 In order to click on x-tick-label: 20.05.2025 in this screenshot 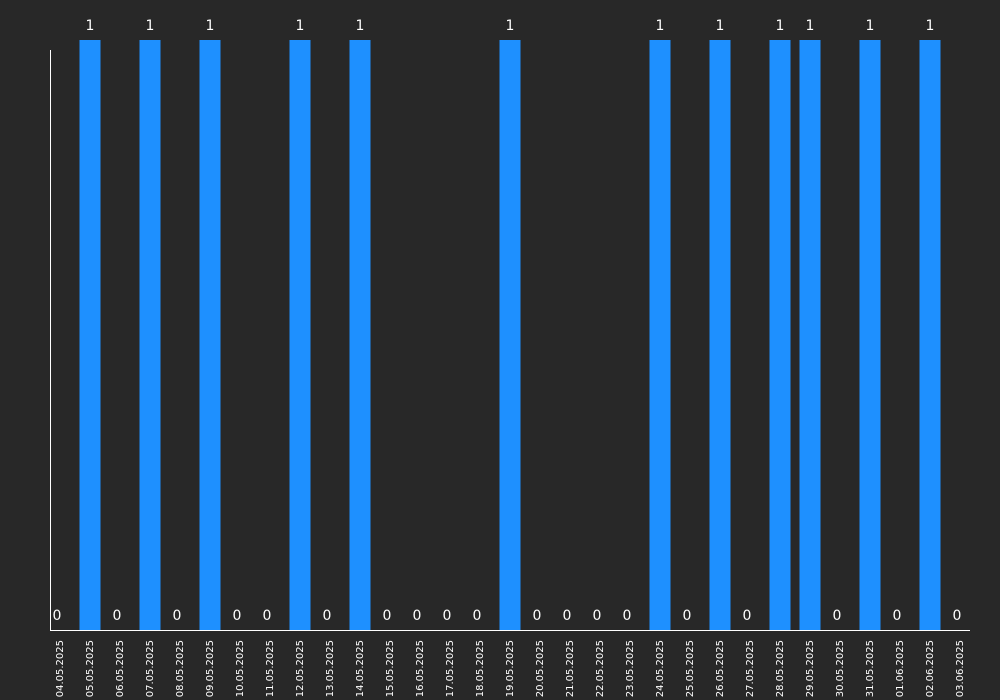, I will do `click(540, 668)`.